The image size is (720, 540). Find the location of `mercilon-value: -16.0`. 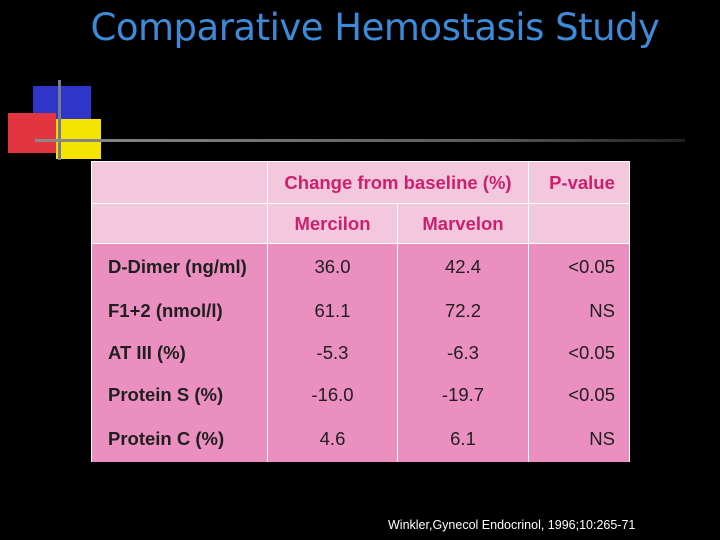

mercilon-value: -16.0 is located at coordinates (332, 394).